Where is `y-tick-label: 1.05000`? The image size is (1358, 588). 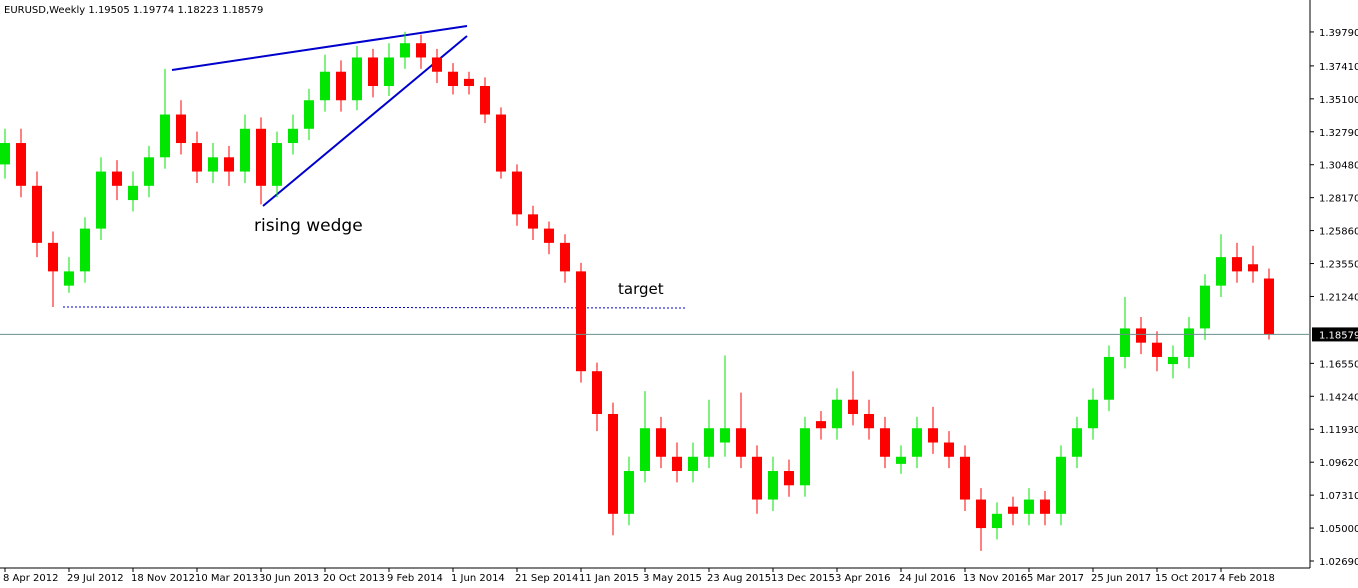 y-tick-label: 1.05000 is located at coordinates (1338, 529).